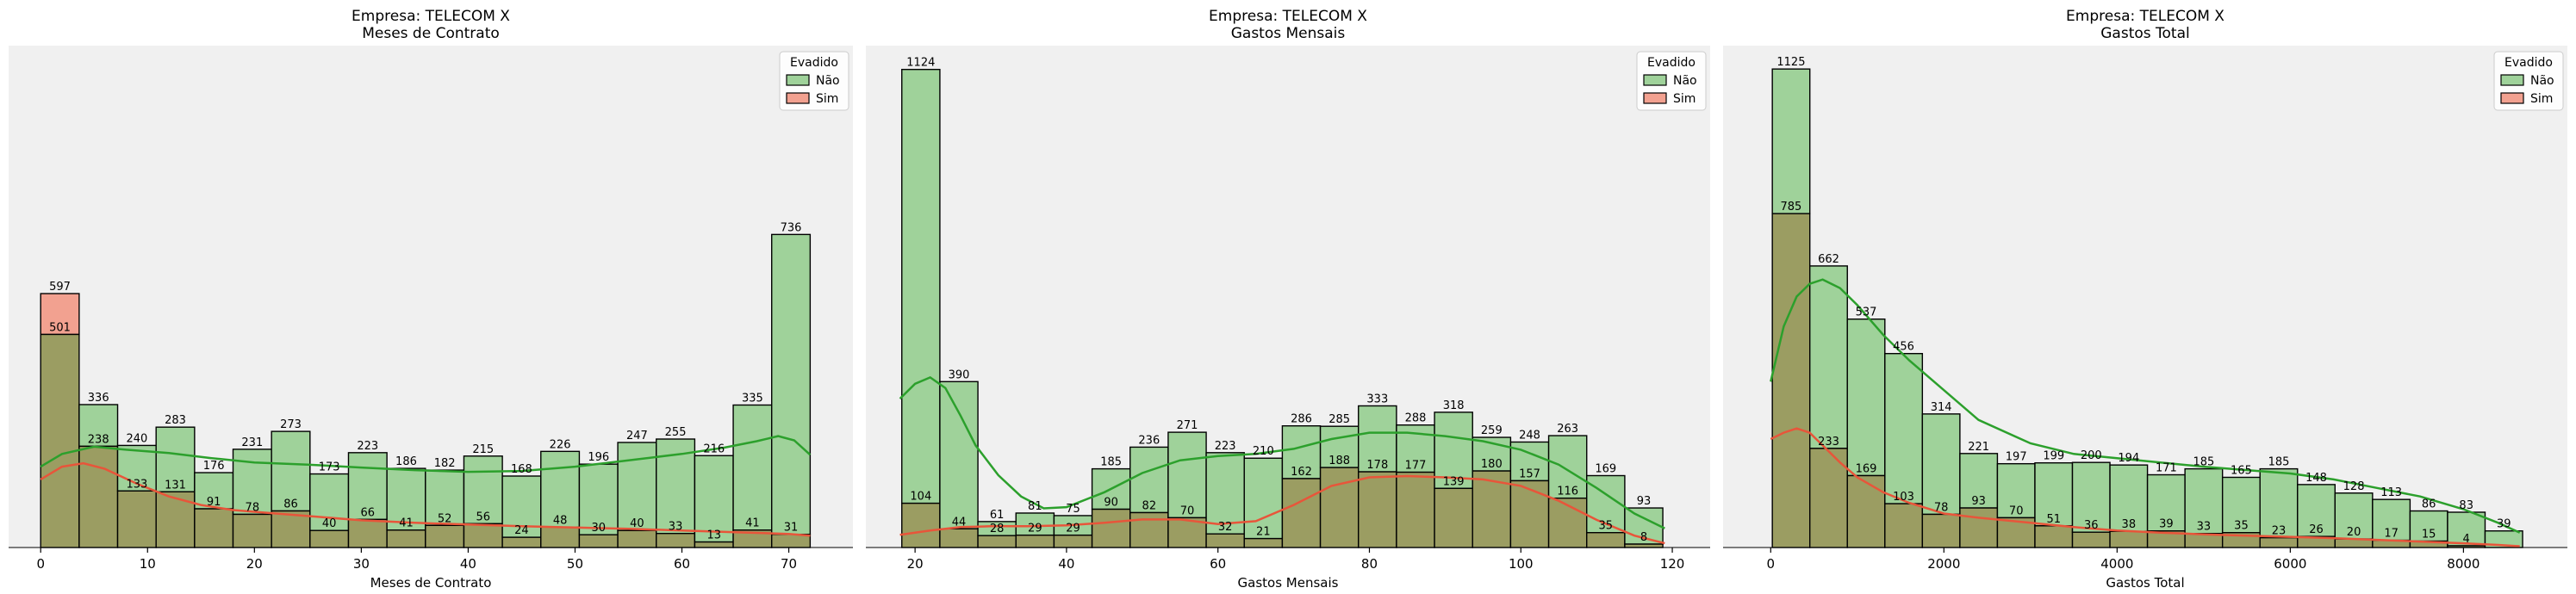 Image resolution: width=2576 pixels, height=594 pixels. Describe the element at coordinates (637, 436) in the screenshot. I see `bar-label-nao: 247` at that location.